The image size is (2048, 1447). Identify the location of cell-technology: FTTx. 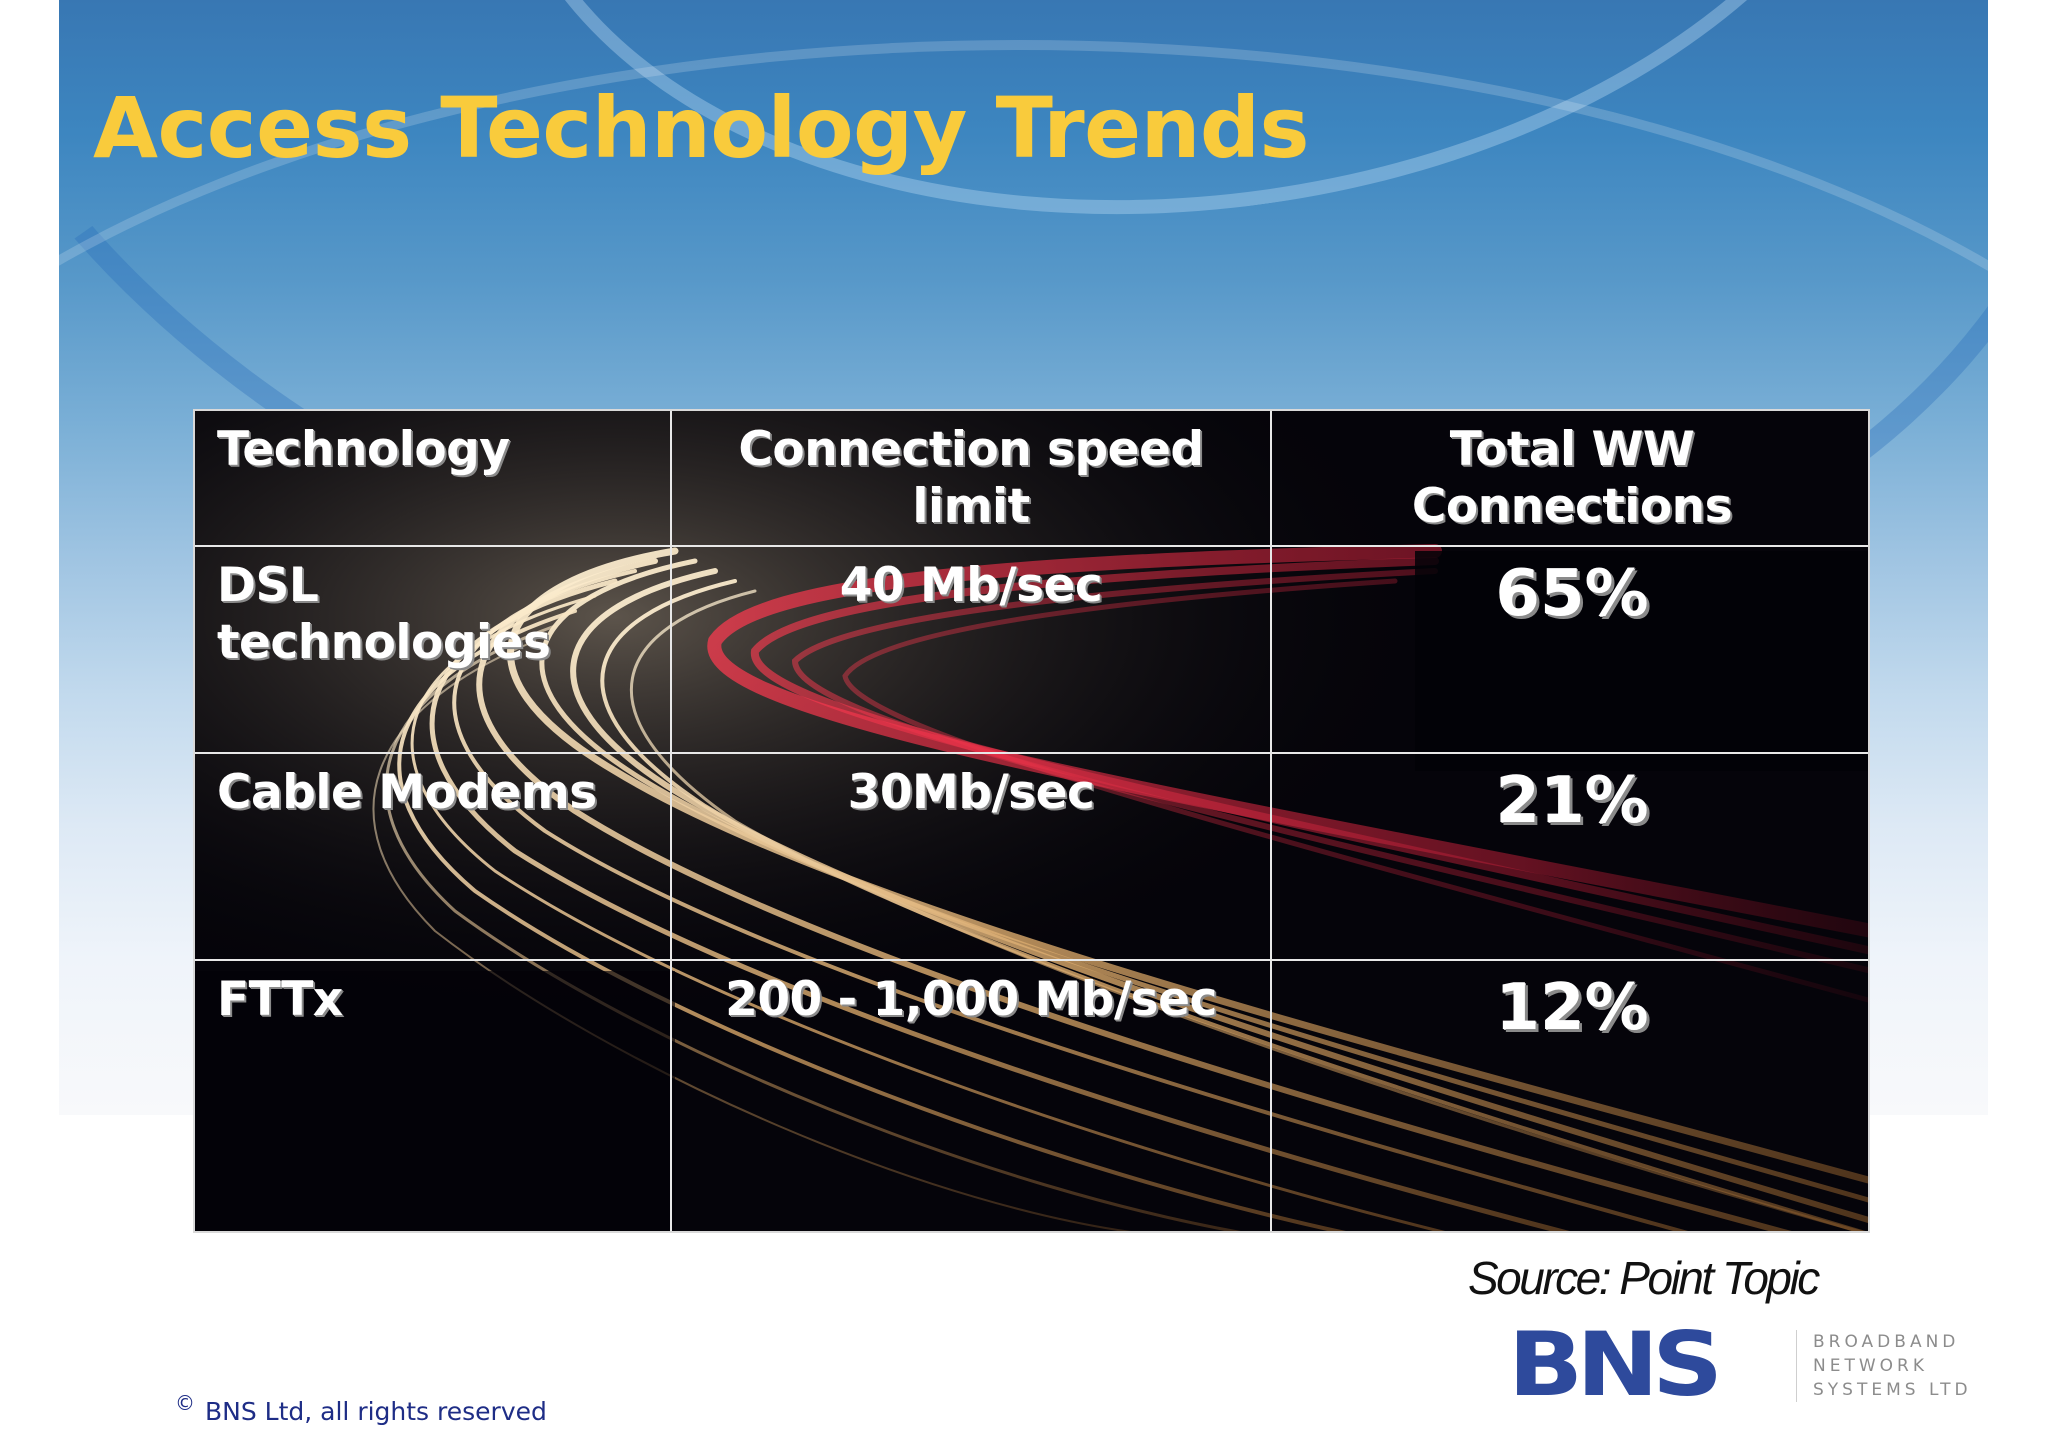
(433, 1095).